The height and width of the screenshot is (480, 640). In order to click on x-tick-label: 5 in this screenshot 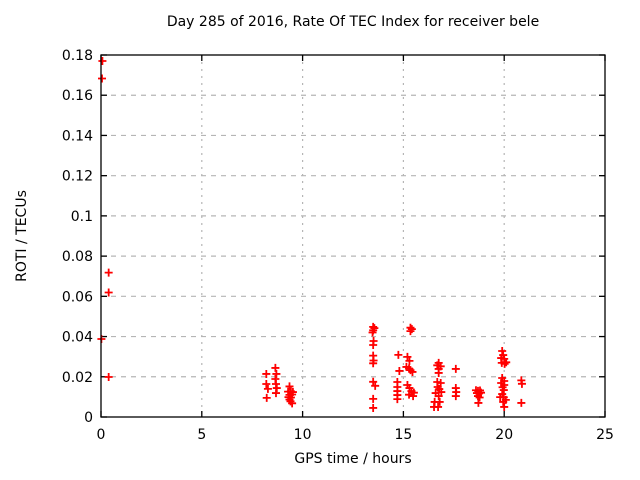, I will do `click(201, 435)`.